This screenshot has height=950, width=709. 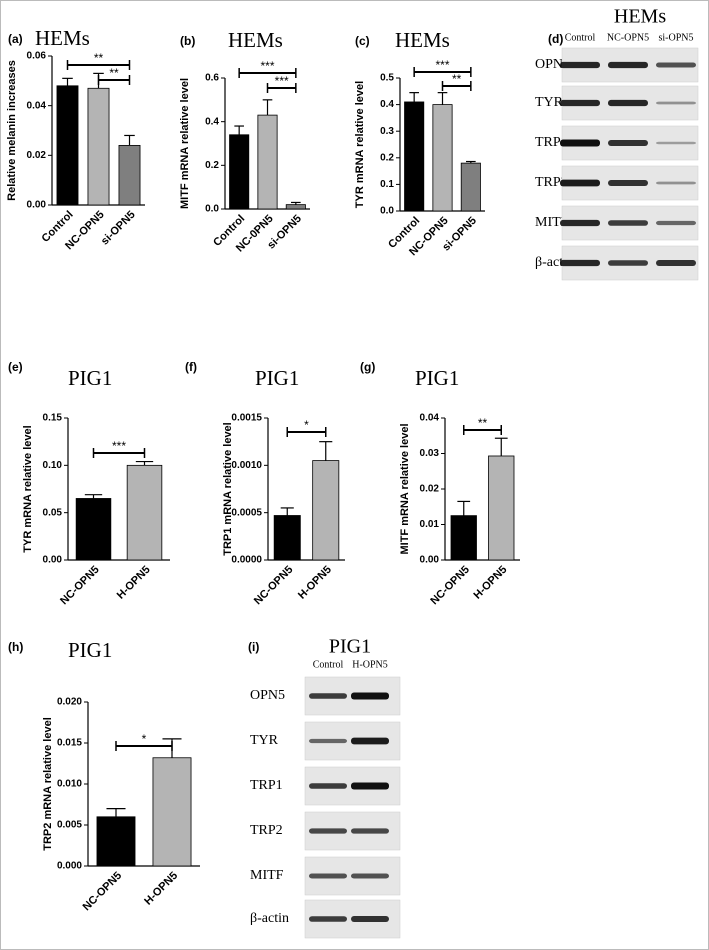 What do you see at coordinates (69, 784) in the screenshot?
I see `y-tick-label: 0.010` at bounding box center [69, 784].